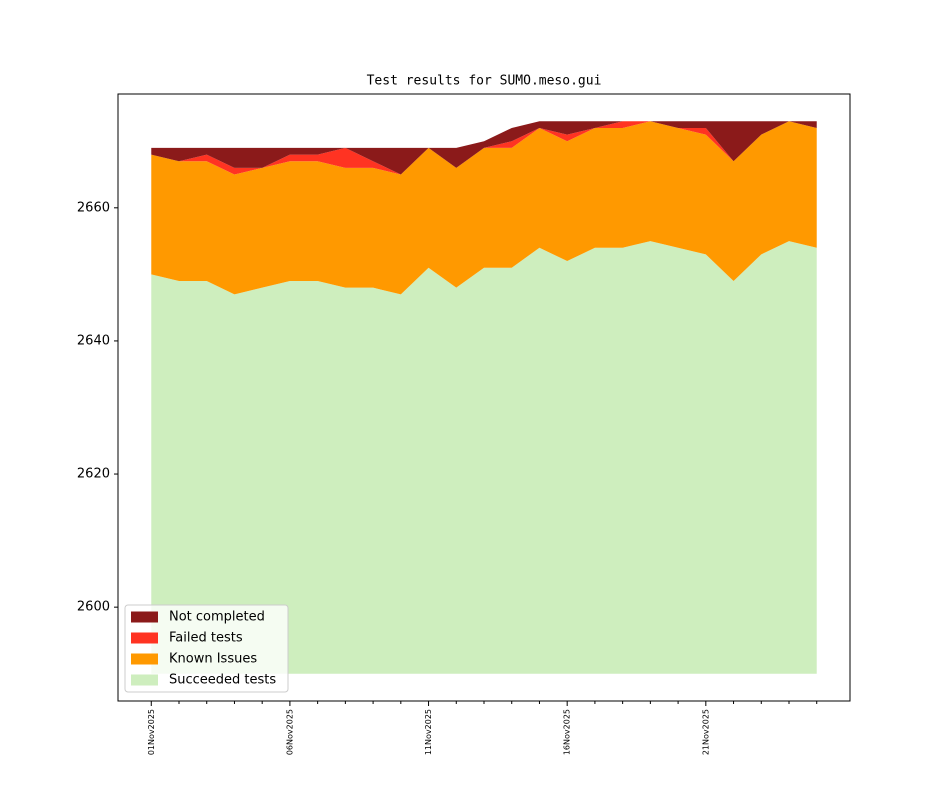 This screenshot has width=944, height=787. What do you see at coordinates (484, 148) in the screenshot?
I see `area` at bounding box center [484, 148].